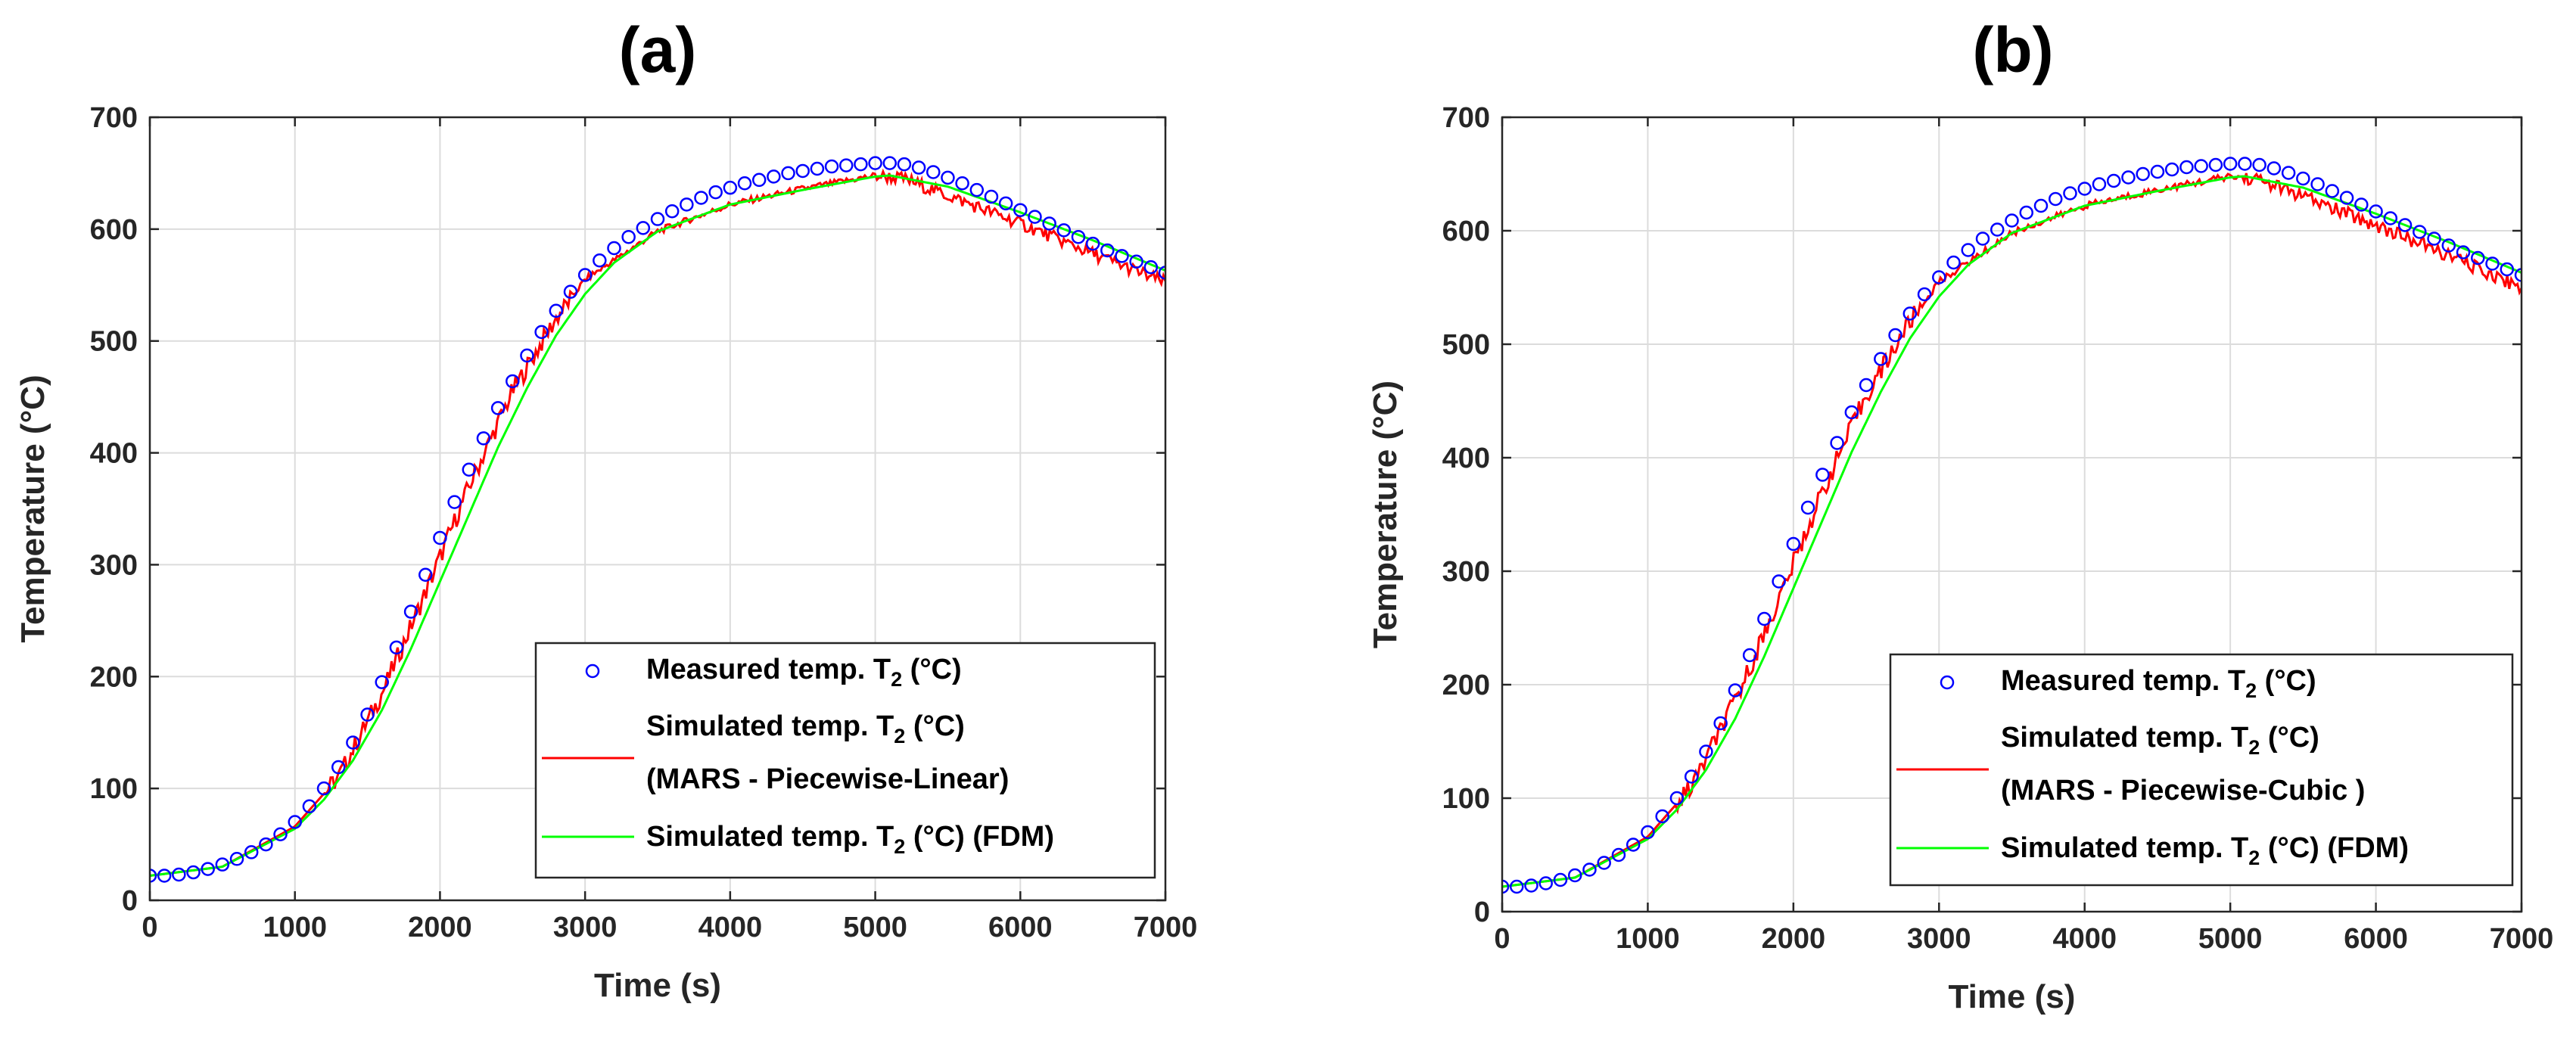 The height and width of the screenshot is (1038, 2576). I want to click on legend-label-measured: Measured temp. T2 (°C), so click(804, 672).